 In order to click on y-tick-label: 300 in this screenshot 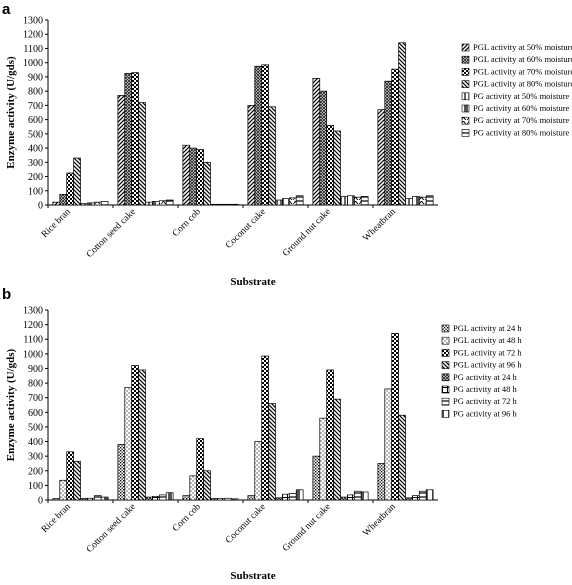, I will do `click(35, 163)`.